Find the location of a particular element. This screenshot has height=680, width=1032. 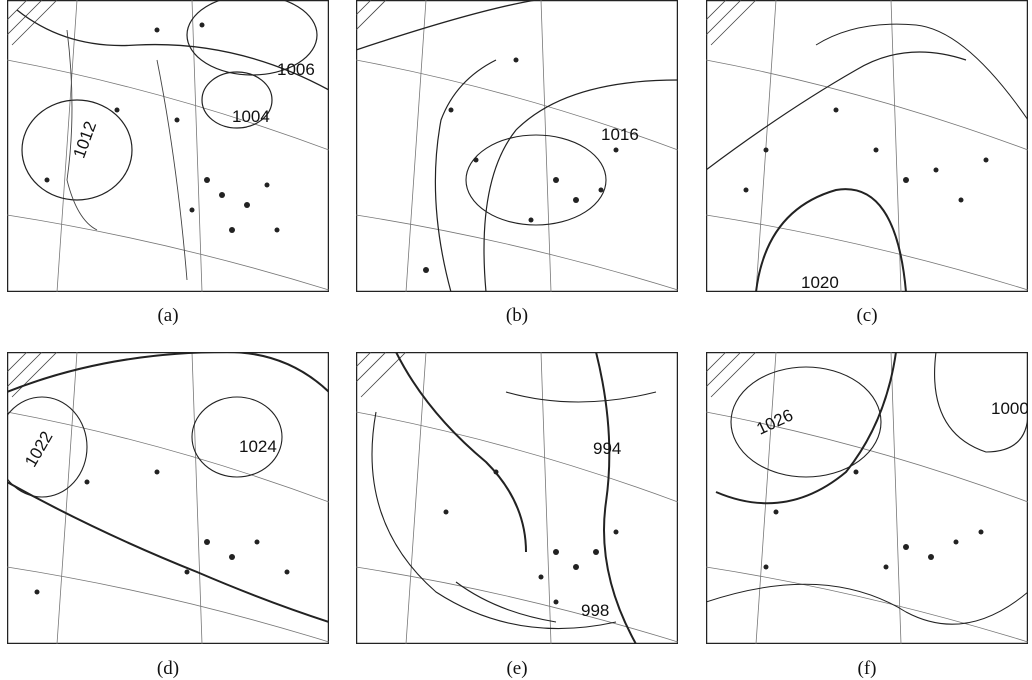

isobar-label: 998 is located at coordinates (595, 610).